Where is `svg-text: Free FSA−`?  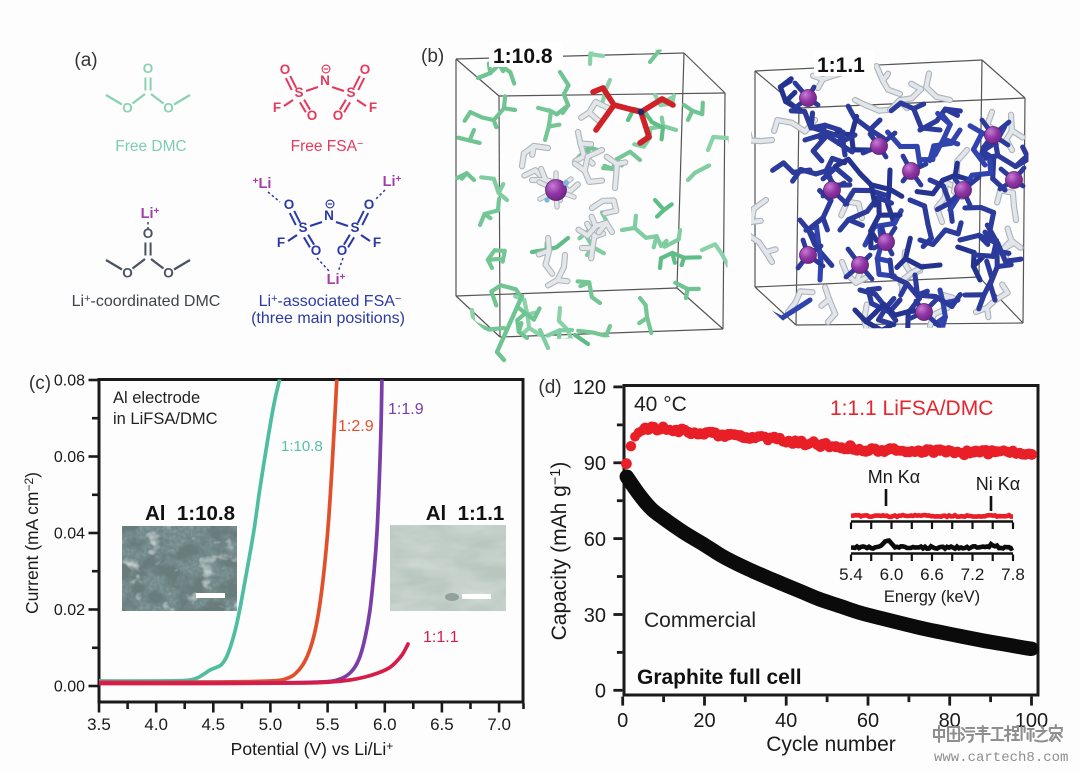
svg-text: Free FSA− is located at coordinates (327, 146).